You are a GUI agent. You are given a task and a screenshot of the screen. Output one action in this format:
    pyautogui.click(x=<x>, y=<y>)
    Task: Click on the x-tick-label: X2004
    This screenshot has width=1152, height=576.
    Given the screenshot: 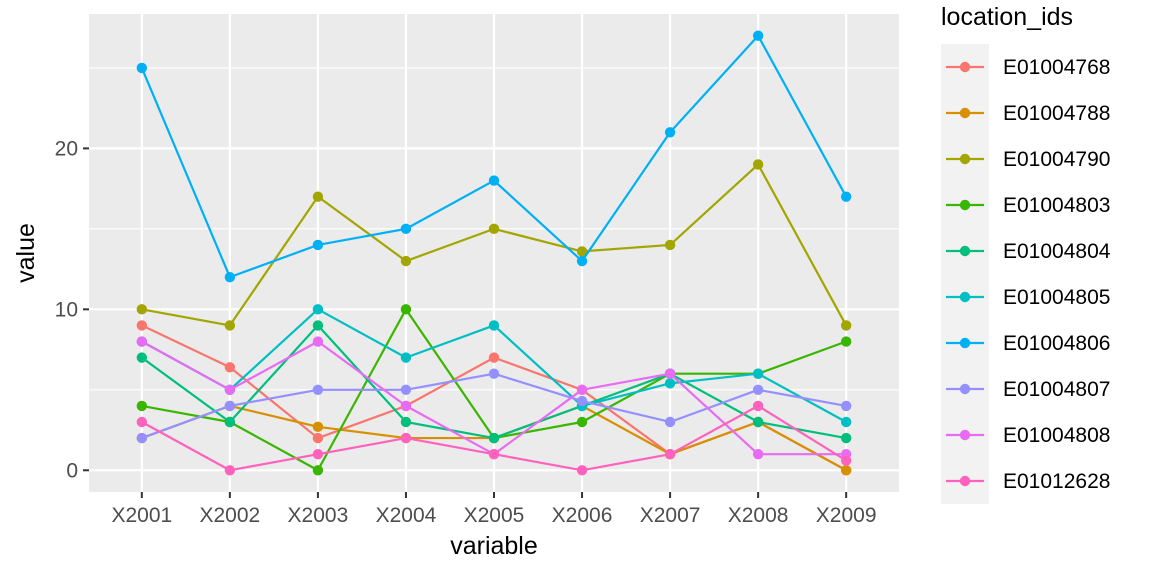 What is the action you would take?
    pyautogui.click(x=406, y=515)
    